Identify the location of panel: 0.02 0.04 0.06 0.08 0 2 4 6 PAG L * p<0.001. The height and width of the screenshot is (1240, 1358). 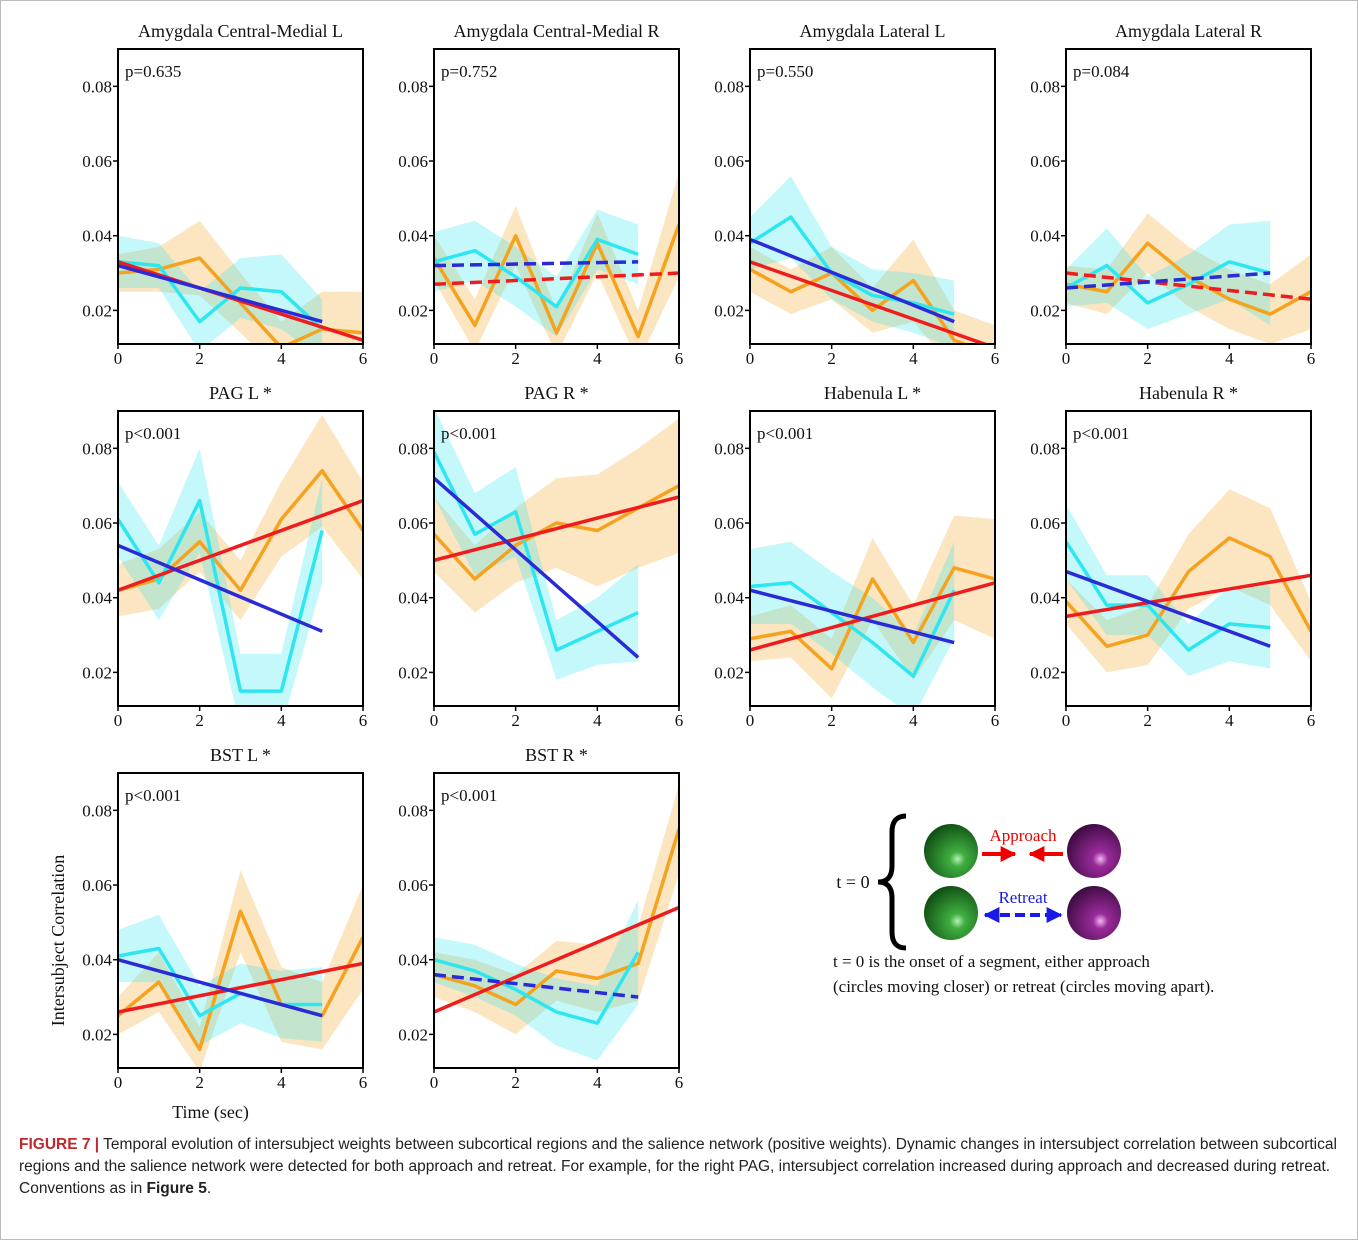
(224, 556).